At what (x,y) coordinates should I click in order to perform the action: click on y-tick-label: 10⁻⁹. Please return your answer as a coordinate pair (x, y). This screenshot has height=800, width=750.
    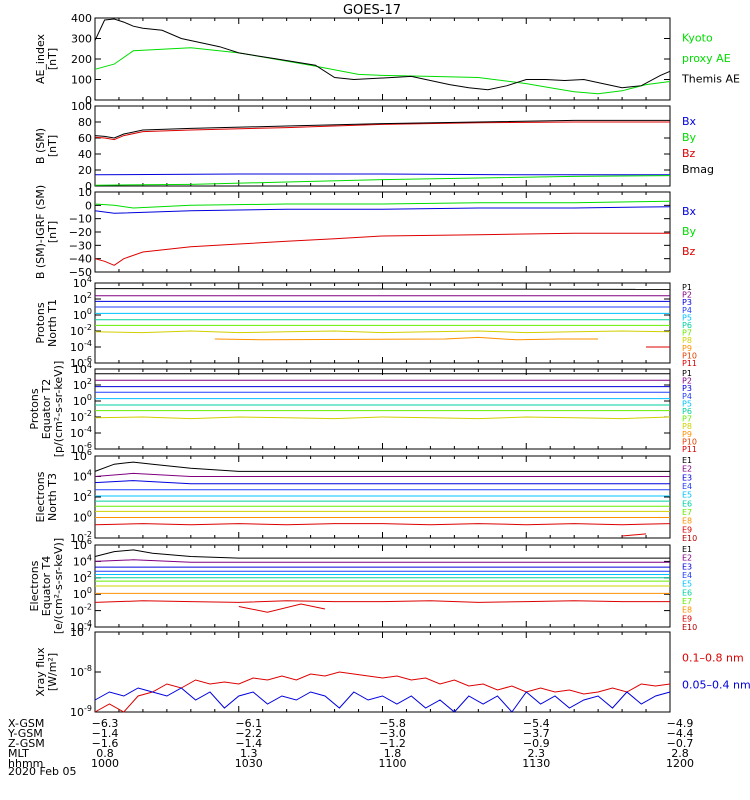
    Looking at the image, I should click on (81, 711).